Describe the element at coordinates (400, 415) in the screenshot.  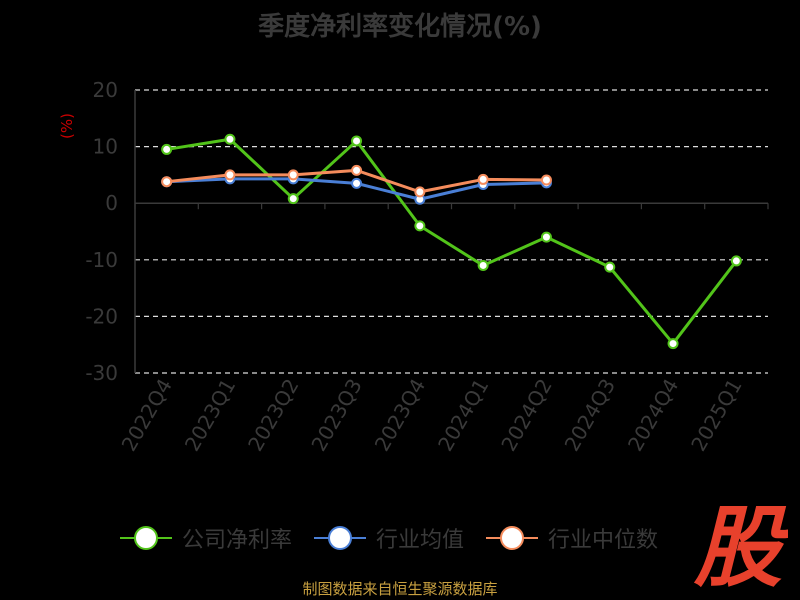
I see `x-tick-label: 2023Q4` at that location.